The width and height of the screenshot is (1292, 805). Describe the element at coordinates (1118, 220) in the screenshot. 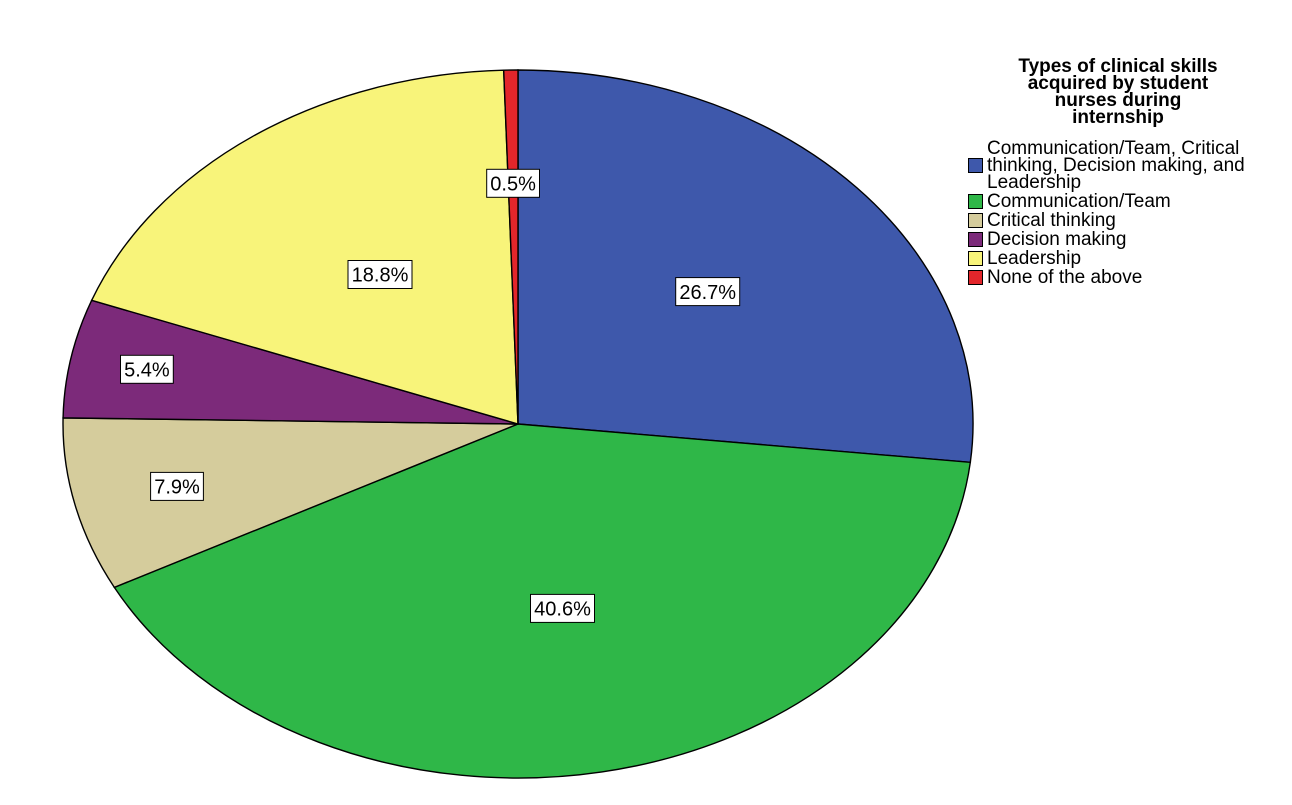

I see `legend-item-2: Critical thinking` at that location.